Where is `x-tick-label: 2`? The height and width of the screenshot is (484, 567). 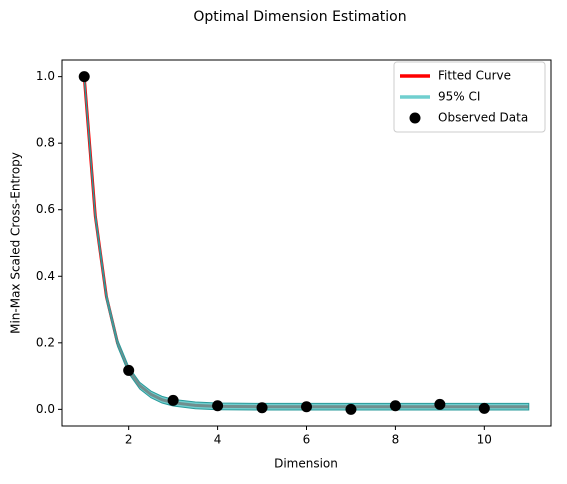 x-tick-label: 2 is located at coordinates (129, 440).